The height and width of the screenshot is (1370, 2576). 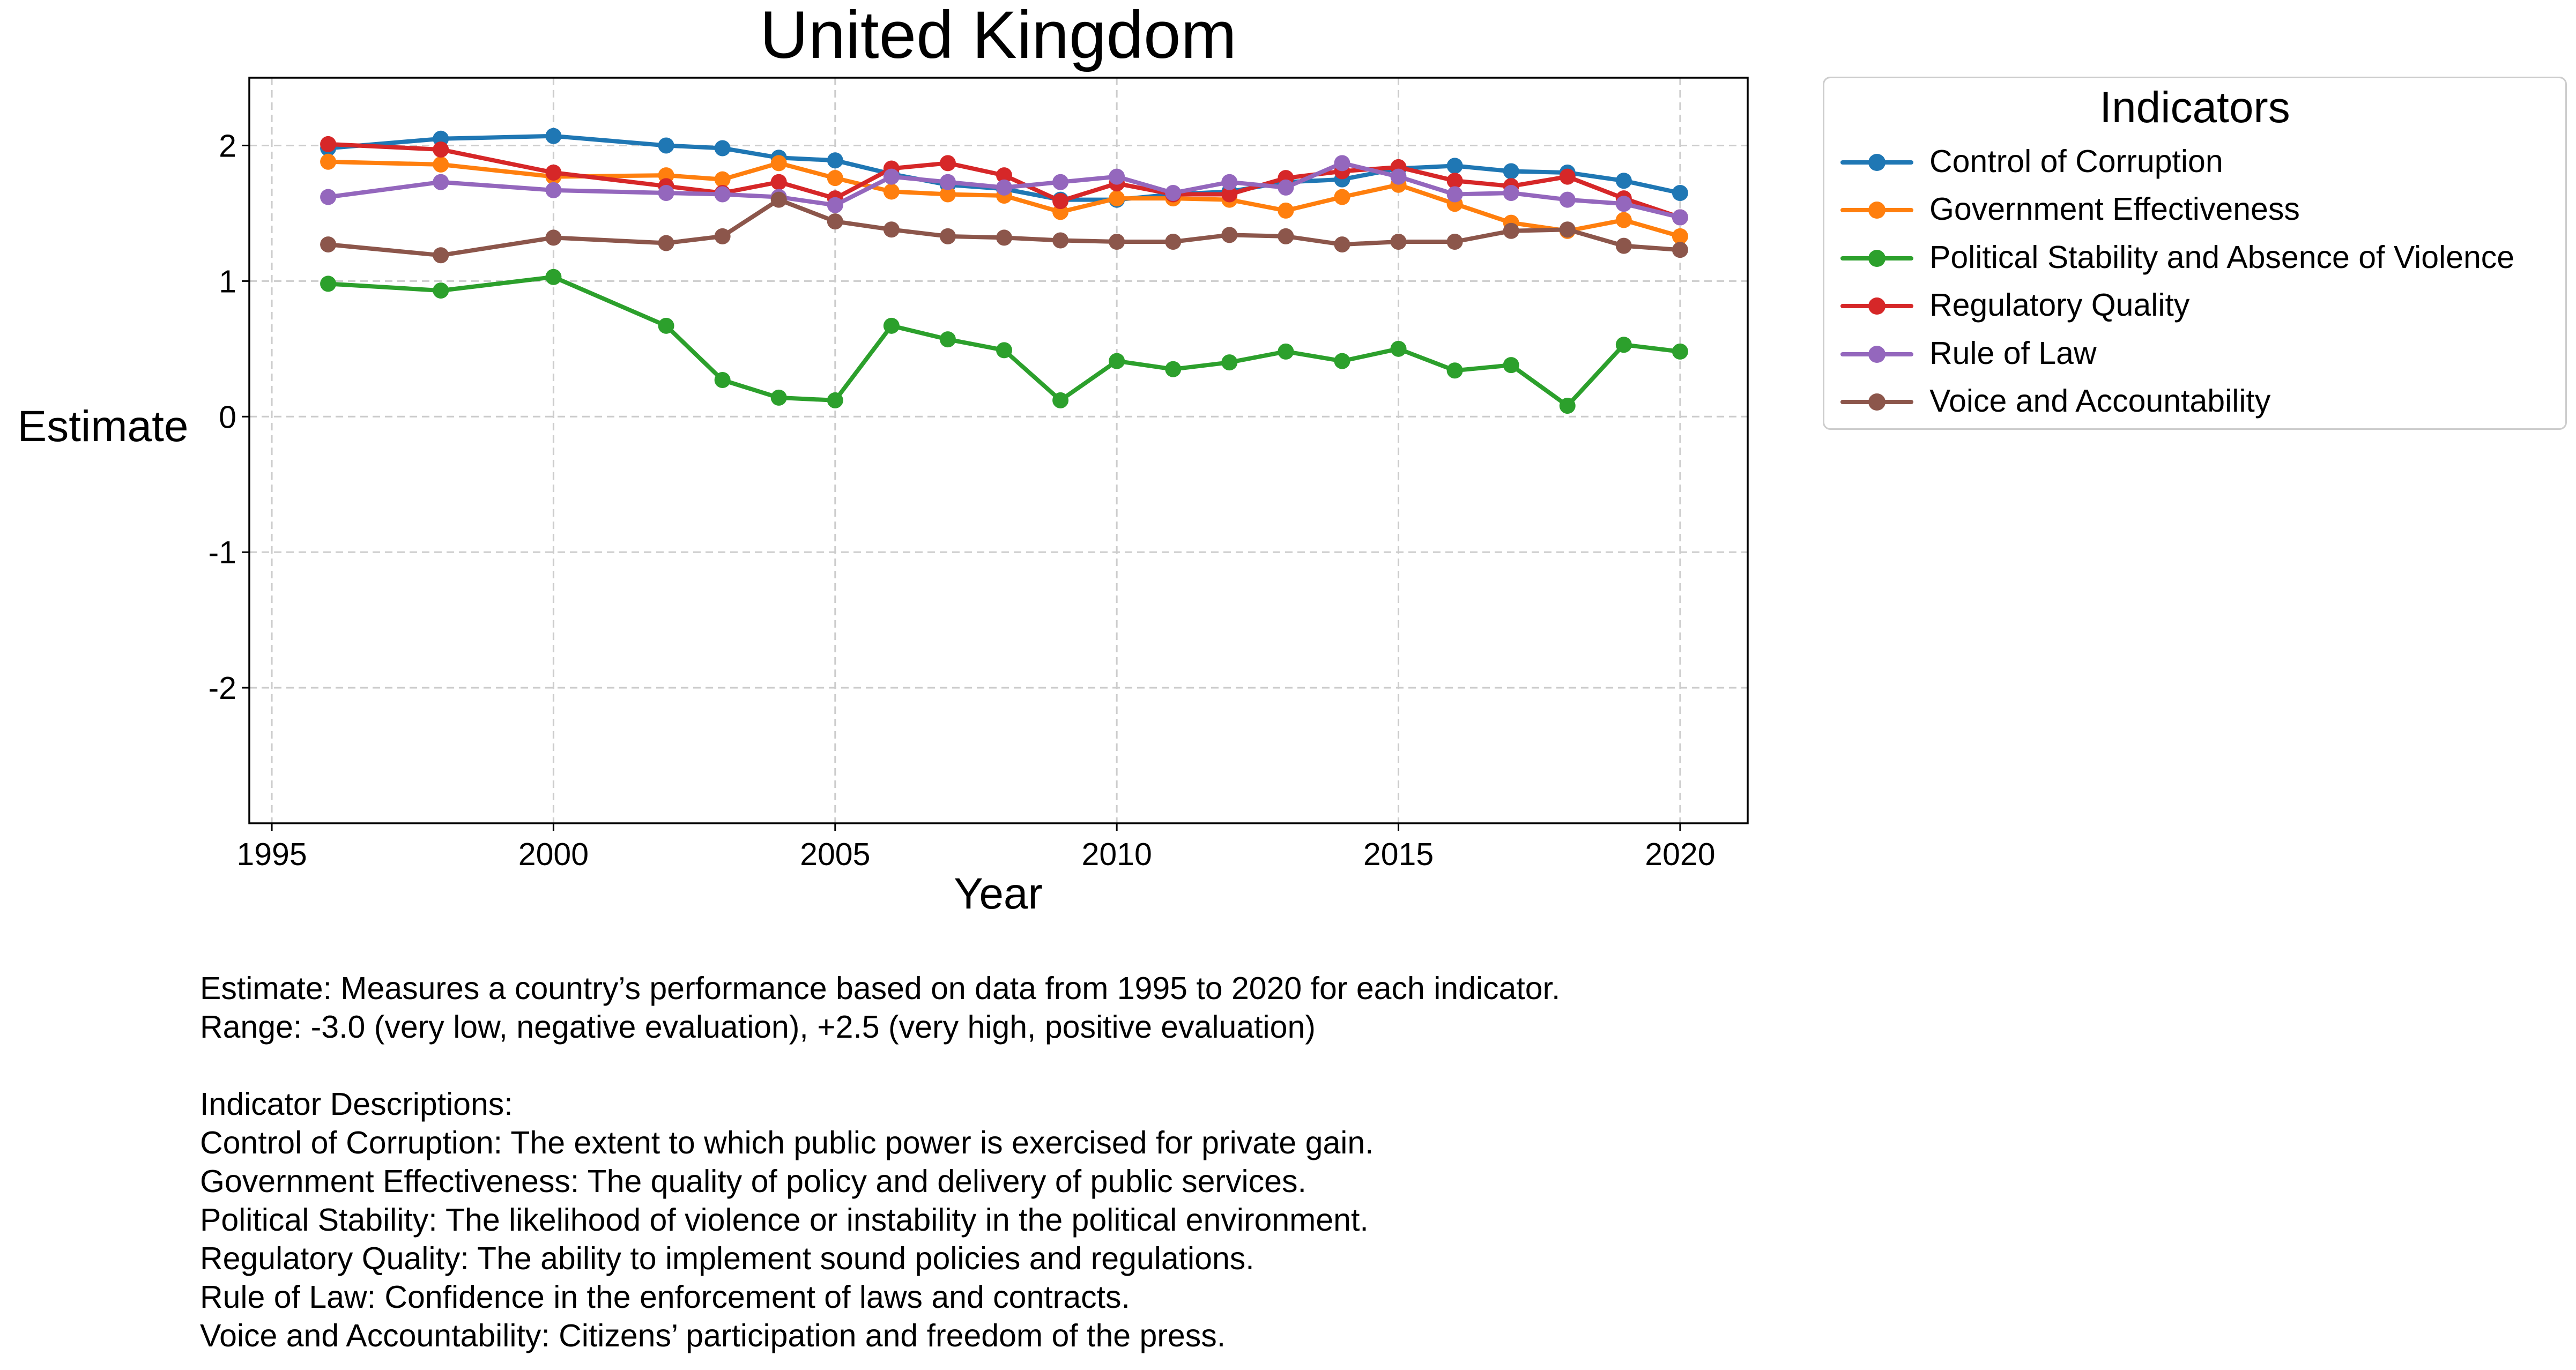 I want to click on y-tick-label: -2, so click(x=223, y=688).